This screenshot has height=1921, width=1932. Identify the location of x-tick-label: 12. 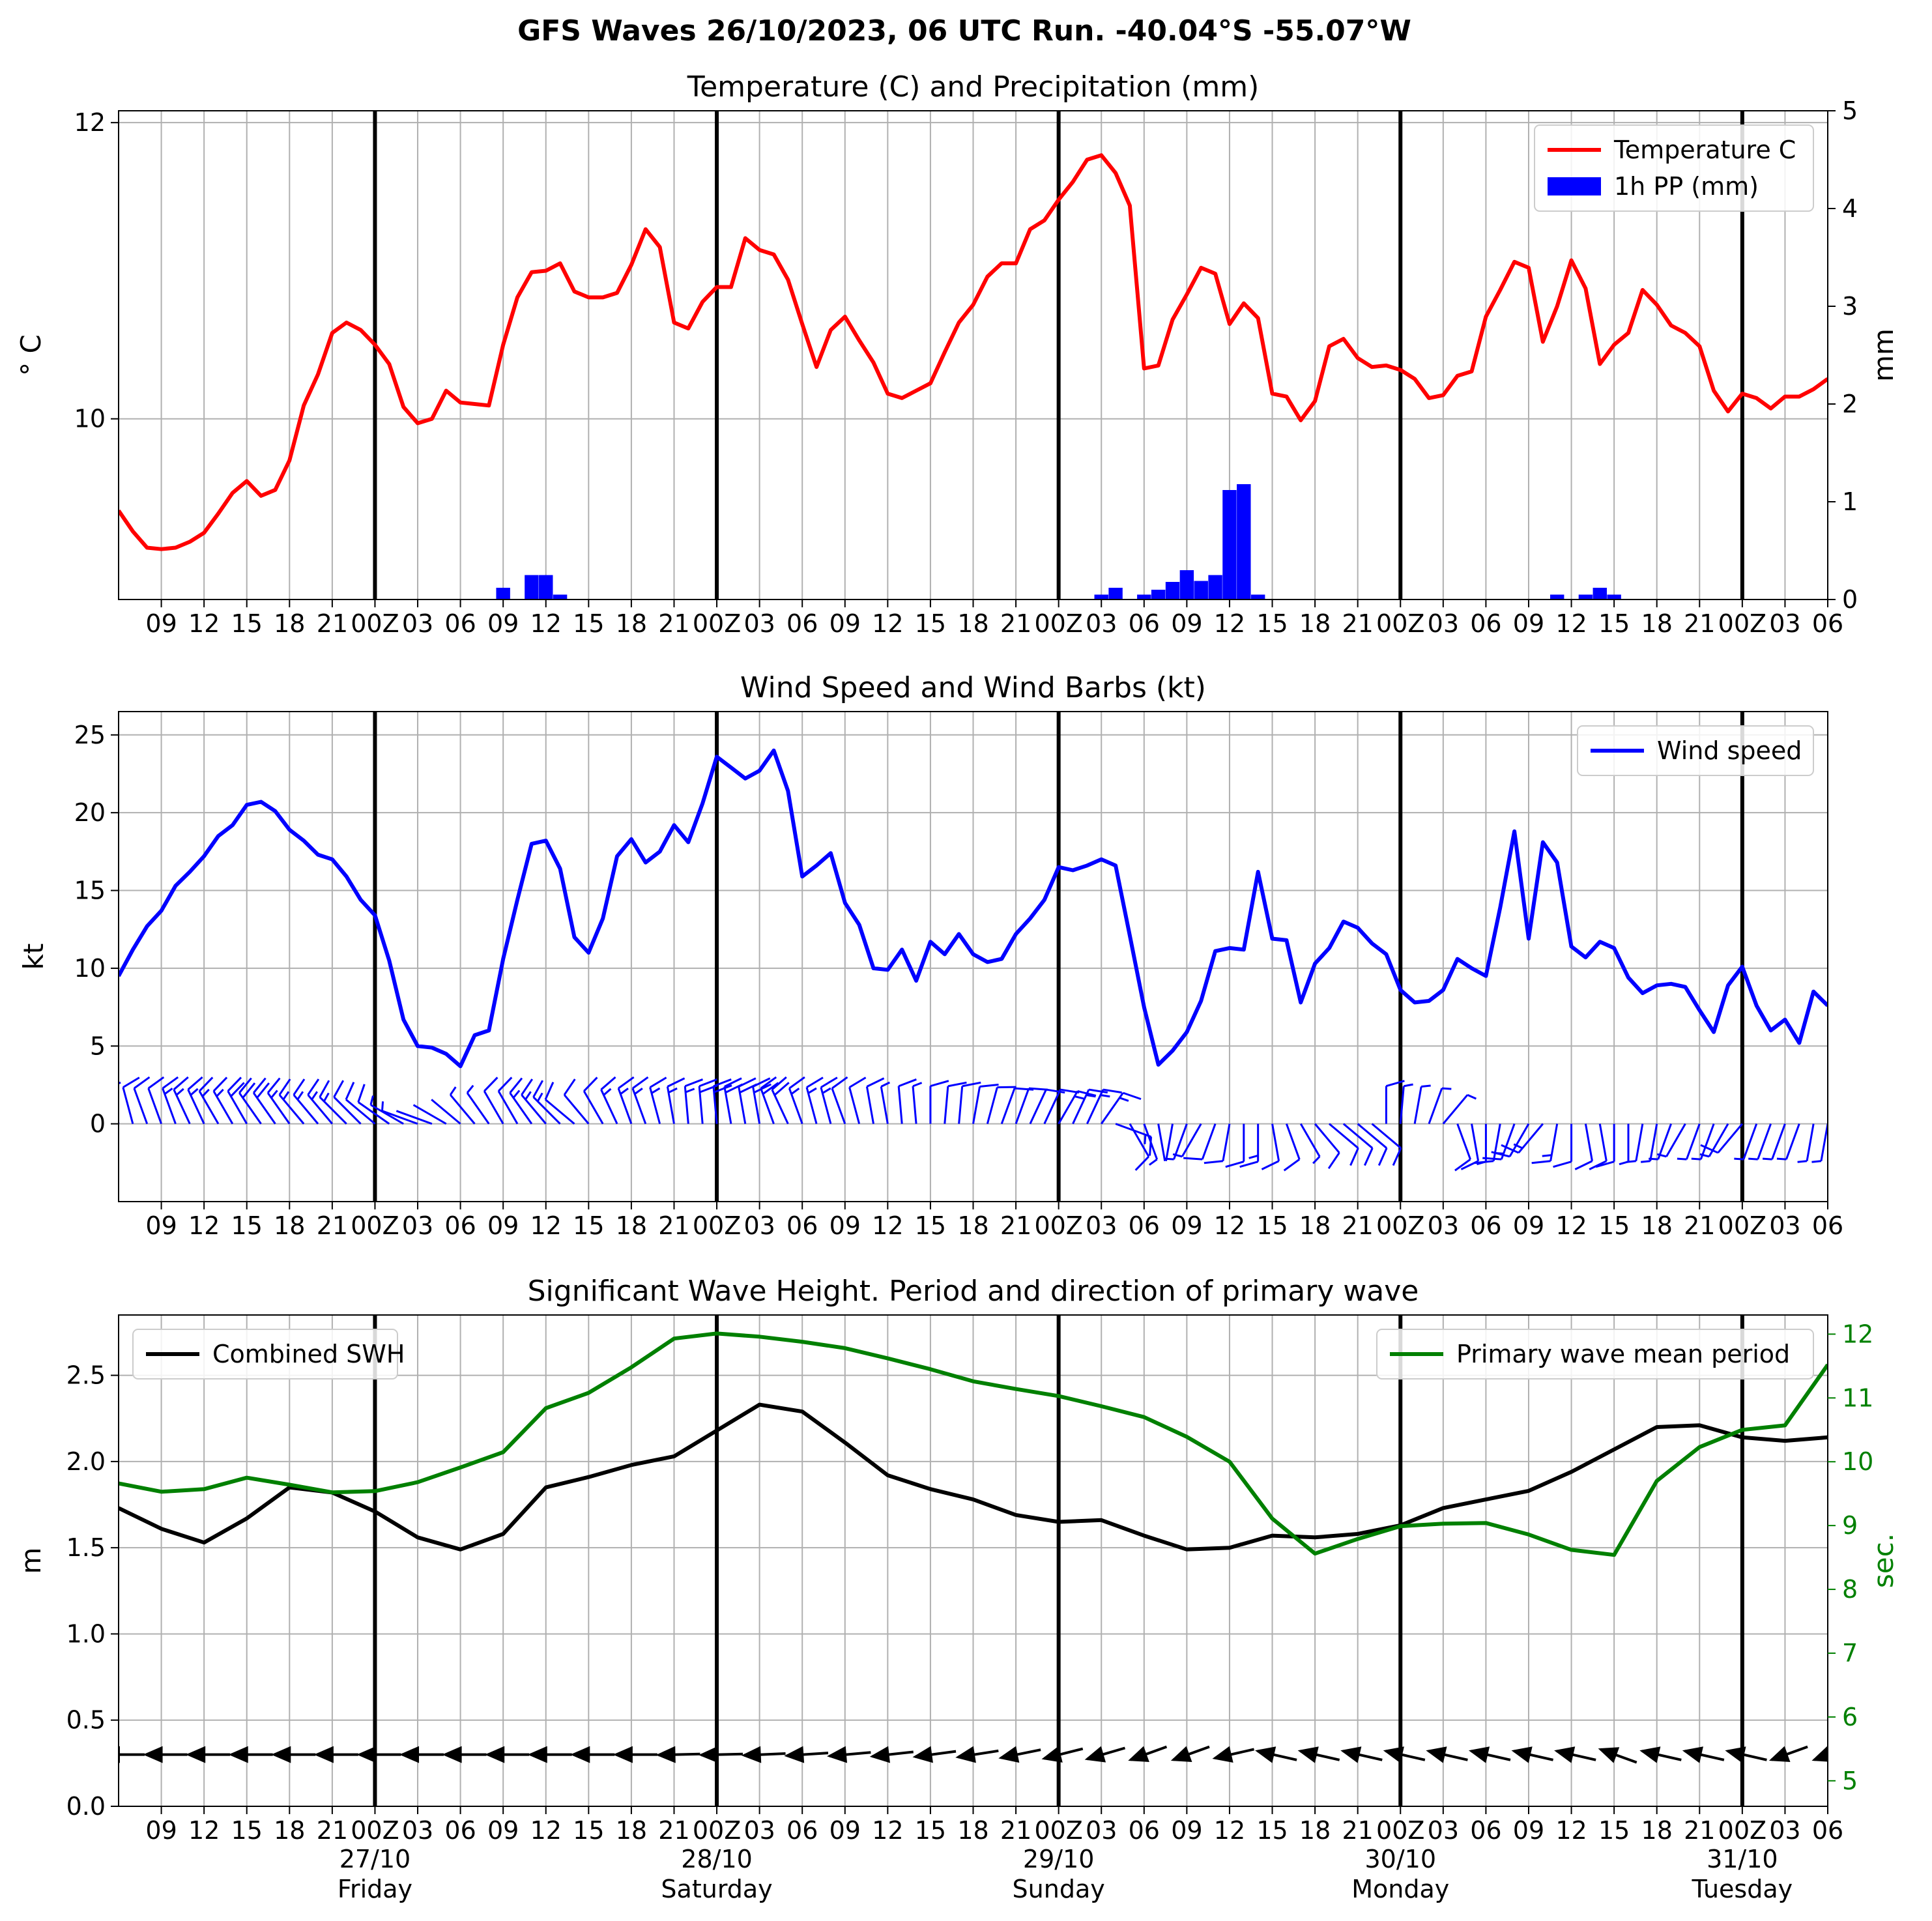
(887, 1225).